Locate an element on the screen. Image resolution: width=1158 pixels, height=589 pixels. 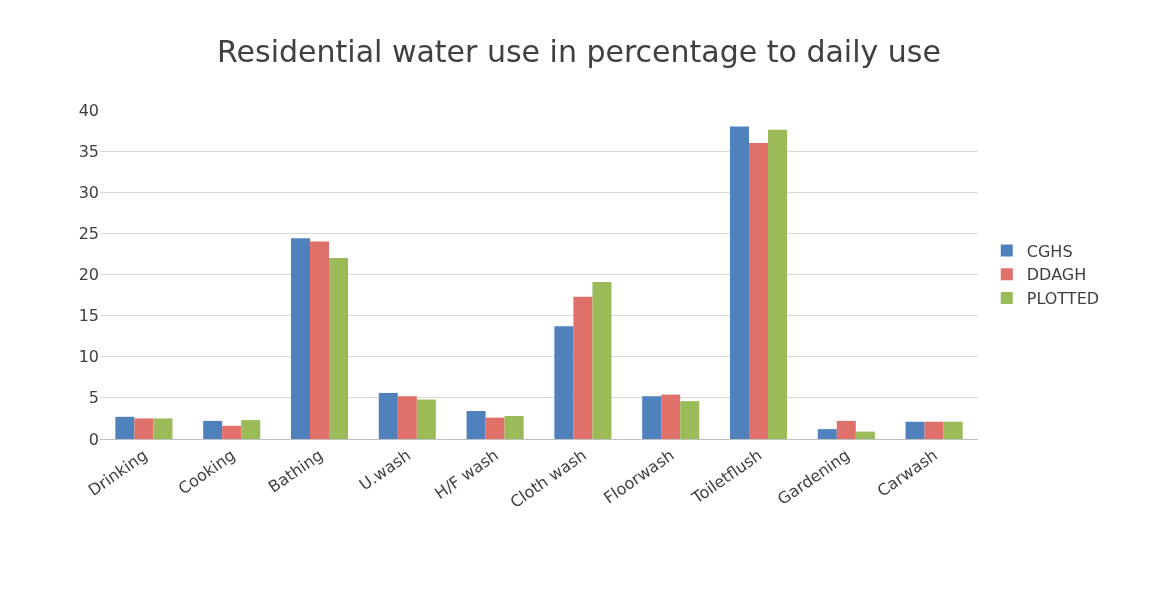
y-tick-label: 30 is located at coordinates (88, 192).